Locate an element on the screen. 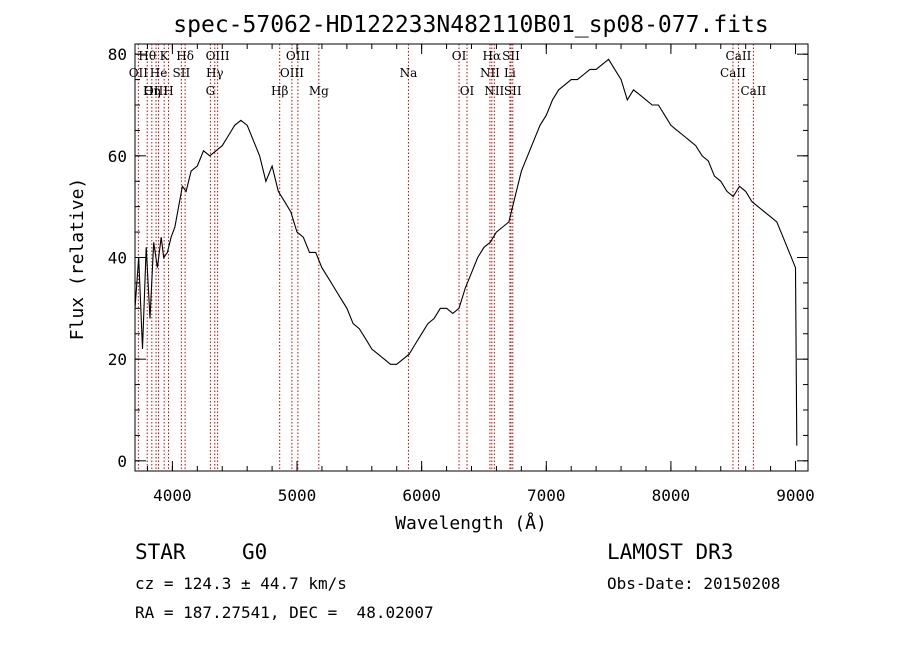 The height and width of the screenshot is (649, 900). line-marker-label: Na is located at coordinates (409, 73).